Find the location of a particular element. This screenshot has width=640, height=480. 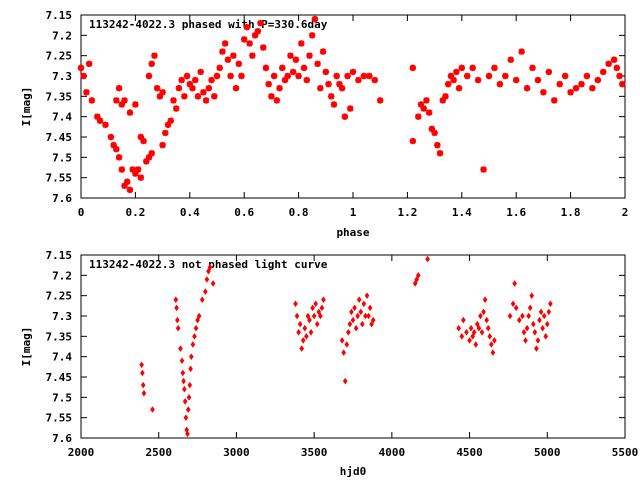

y-tick-label: 7.5 is located at coordinates (62, 397).